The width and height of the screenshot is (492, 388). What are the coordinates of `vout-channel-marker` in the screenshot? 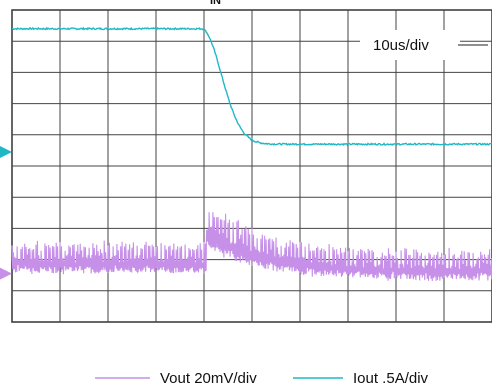 It's located at (6, 273).